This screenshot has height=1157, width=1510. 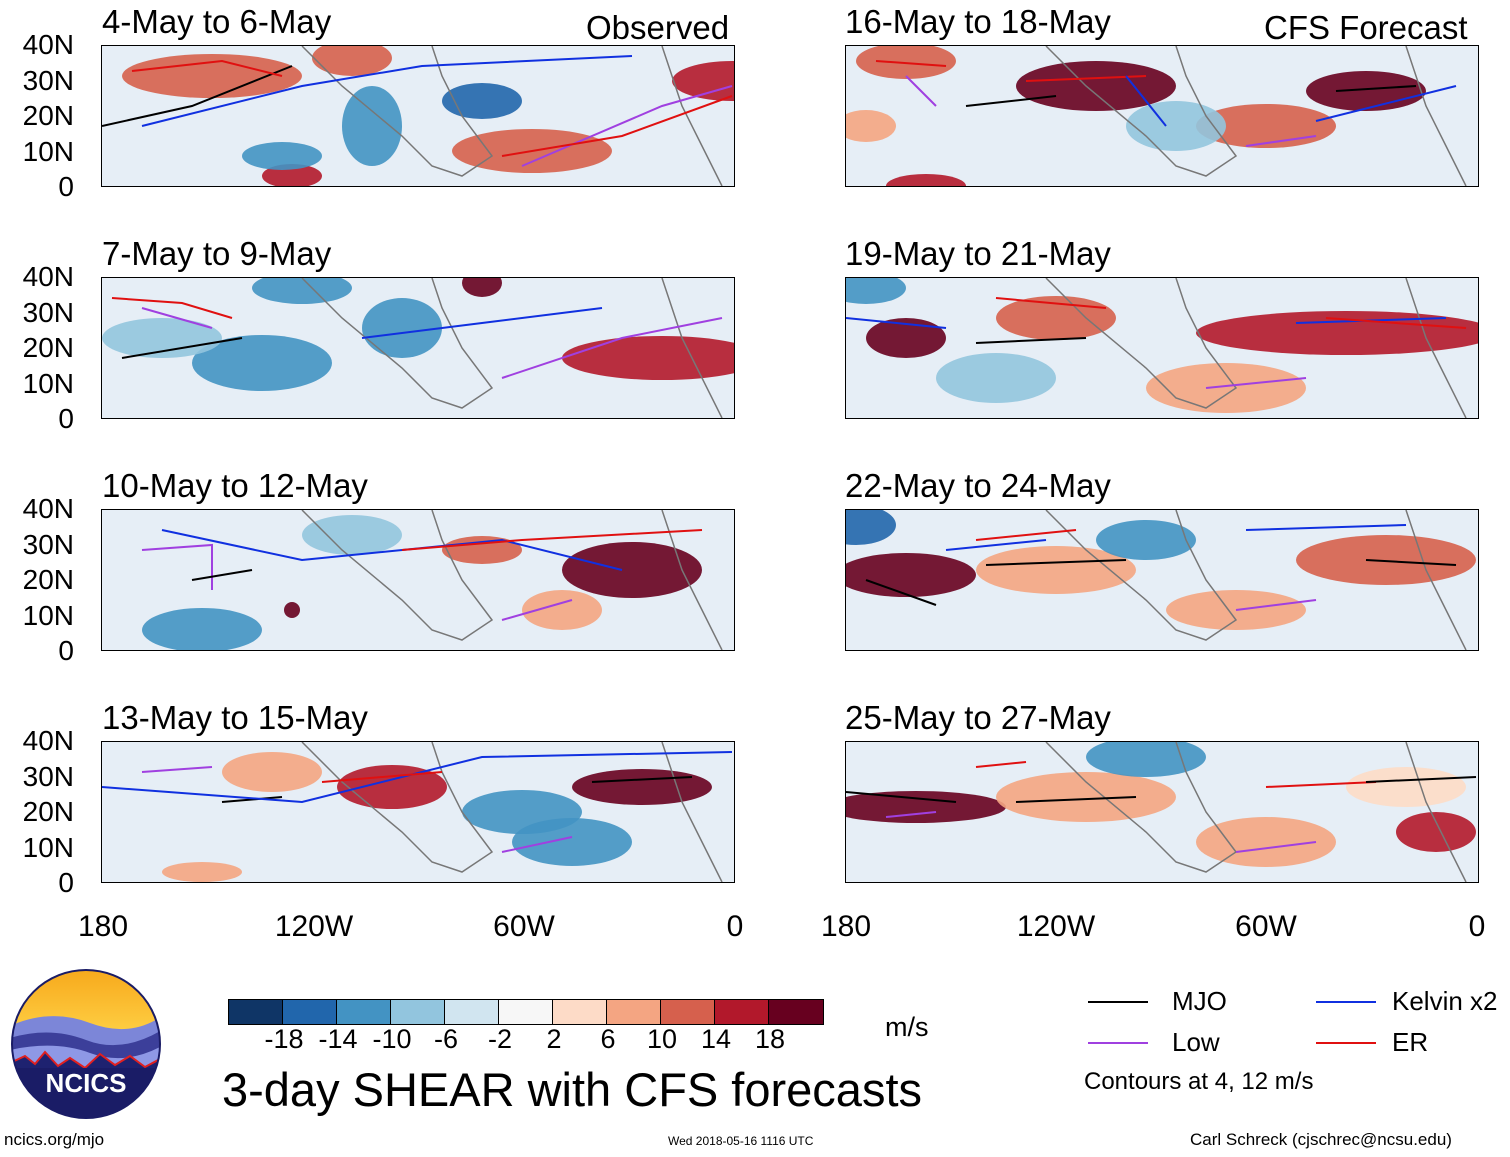 I want to click on colorbar-tick: 14, so click(x=716, y=1039).